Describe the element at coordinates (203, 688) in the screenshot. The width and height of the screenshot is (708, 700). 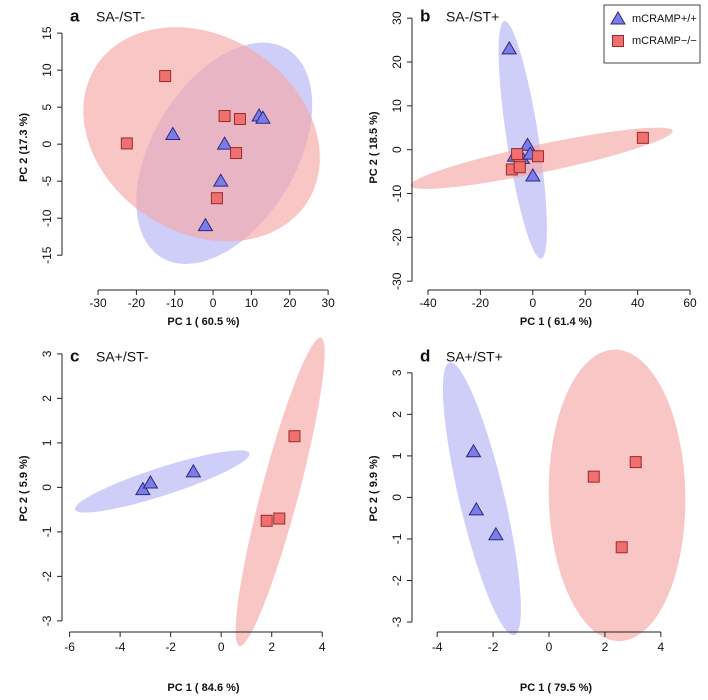
I see `x-axis-label: PC 1 ( 84.6 %)` at that location.